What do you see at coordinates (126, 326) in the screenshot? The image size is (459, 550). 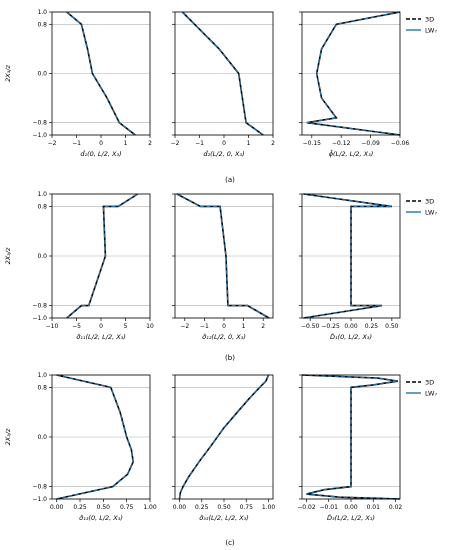 I see `x-tick-label: 5` at bounding box center [126, 326].